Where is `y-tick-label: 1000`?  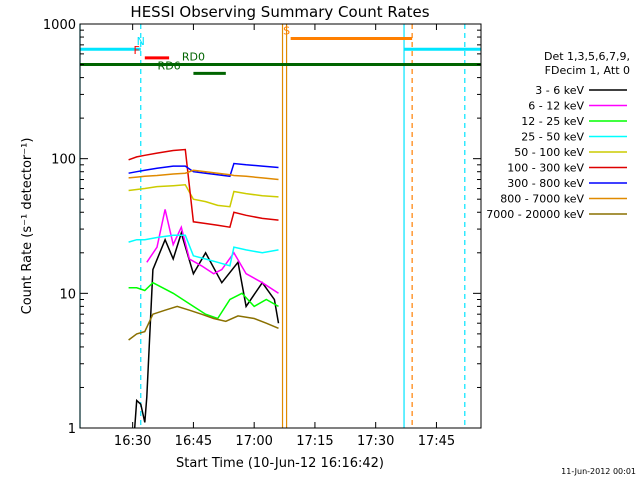
y-tick-label: 1000 is located at coordinates (59, 25).